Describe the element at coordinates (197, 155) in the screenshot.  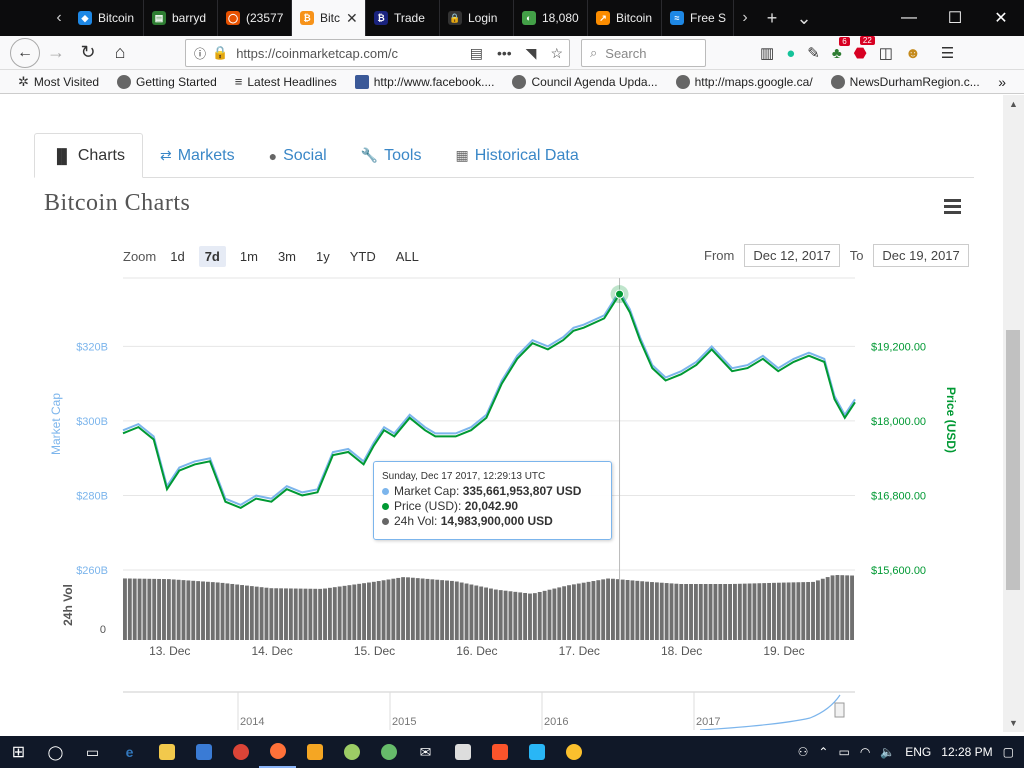
I see `tab-markets: ⇄ Markets` at that location.